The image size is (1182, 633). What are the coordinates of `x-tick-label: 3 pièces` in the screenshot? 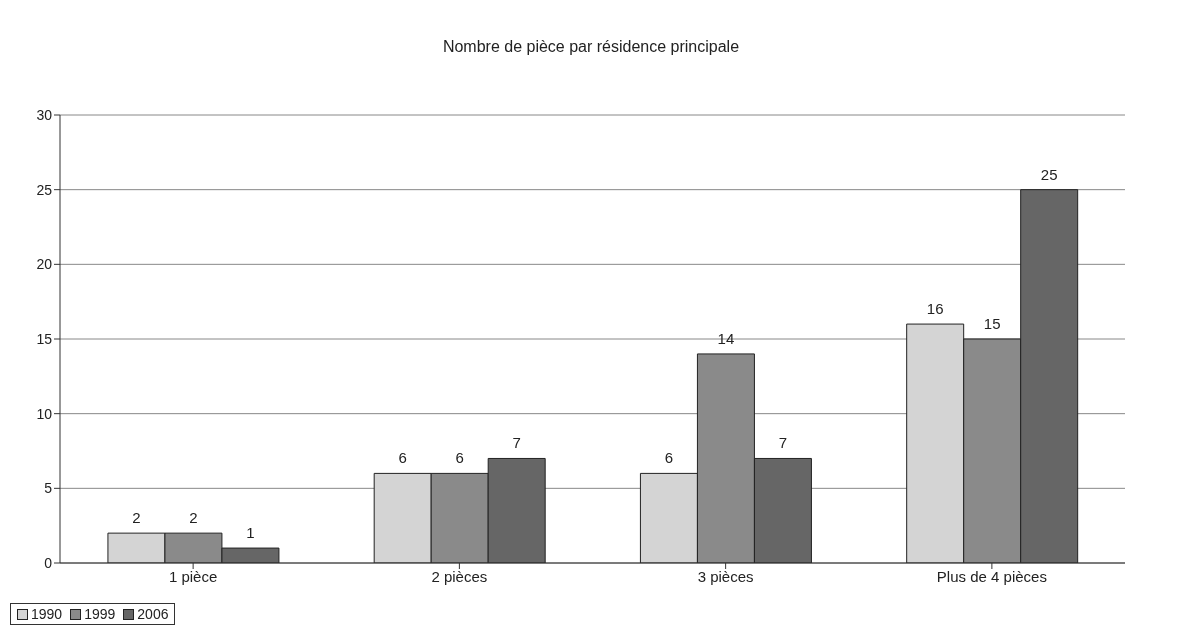 It's located at (725, 576).